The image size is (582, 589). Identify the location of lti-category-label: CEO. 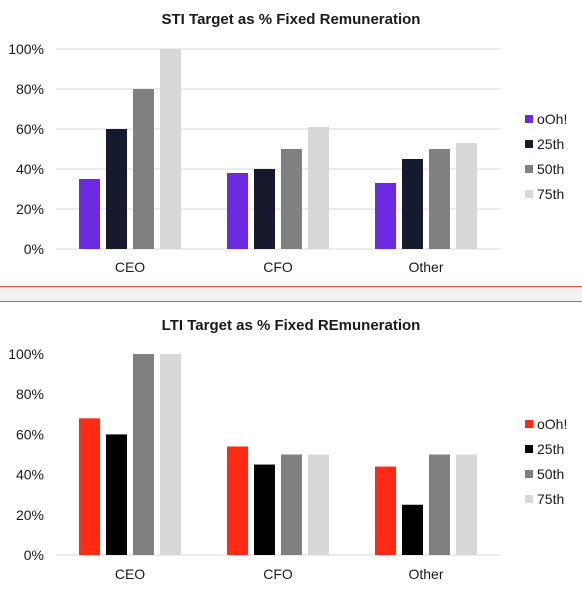
(130, 574).